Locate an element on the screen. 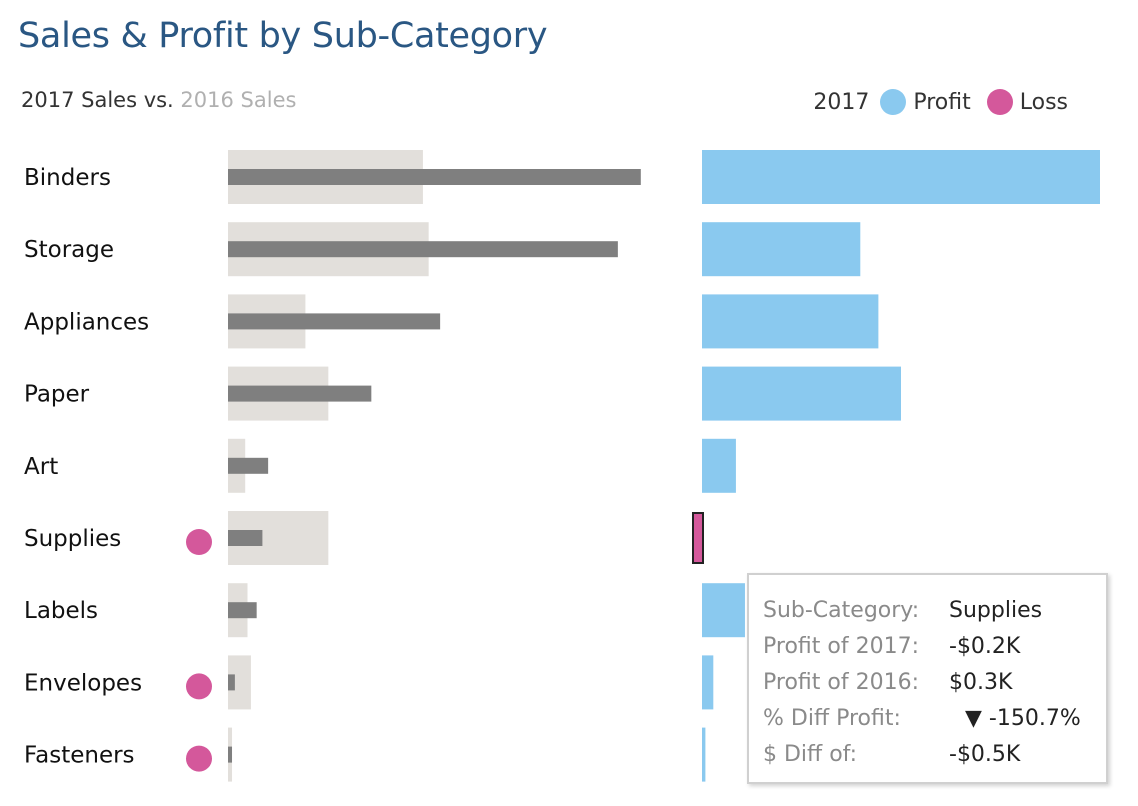 This screenshot has width=1138, height=806. tooltip-value: Supplies is located at coordinates (996, 610).